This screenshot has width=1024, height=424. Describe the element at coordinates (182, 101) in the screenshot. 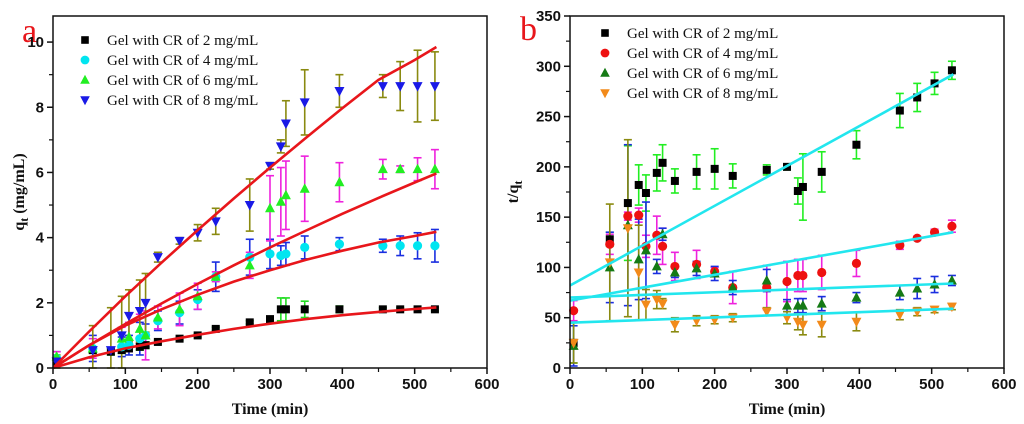

I see `legend-label: Gel with CR of 8 mg/mL` at that location.